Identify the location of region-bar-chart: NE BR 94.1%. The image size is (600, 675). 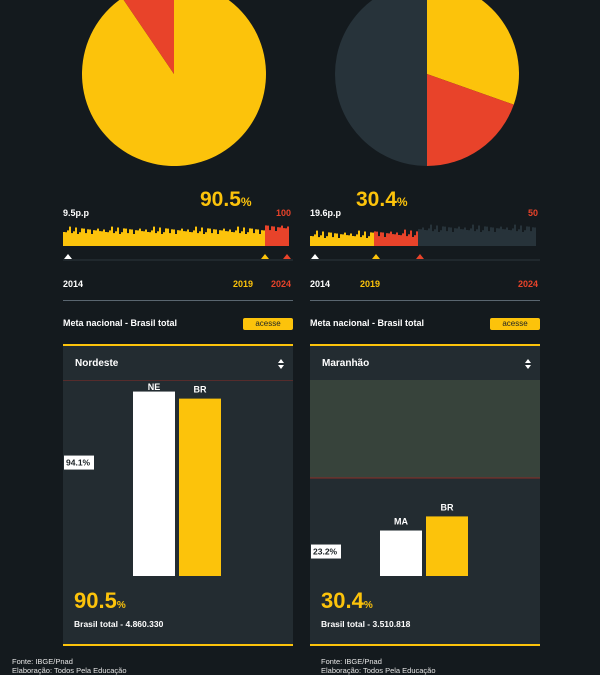
(178, 478).